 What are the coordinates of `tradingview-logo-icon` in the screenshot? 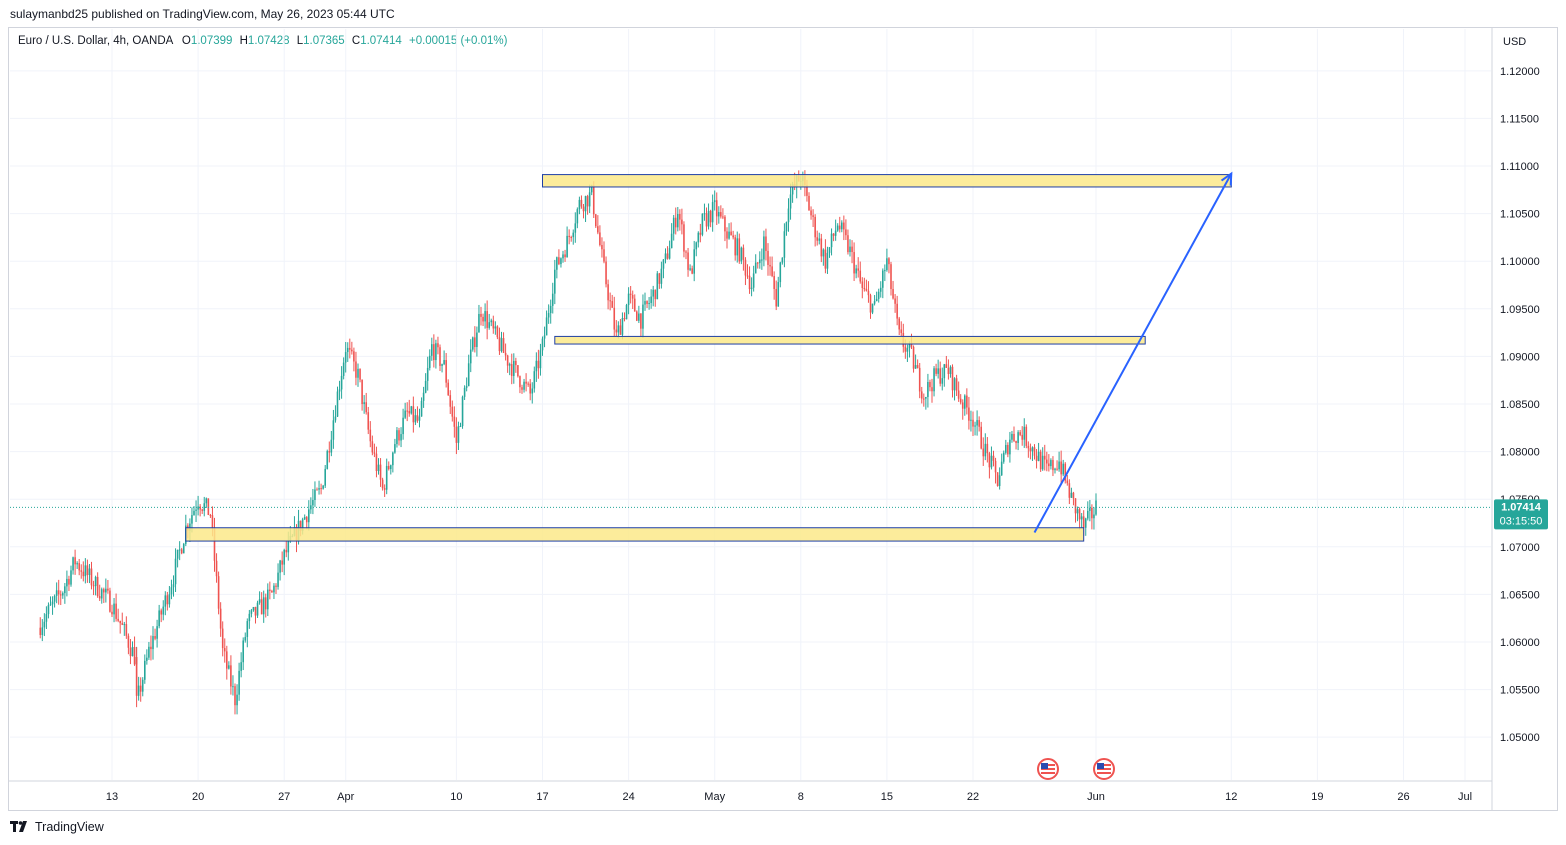 It's located at (18, 826).